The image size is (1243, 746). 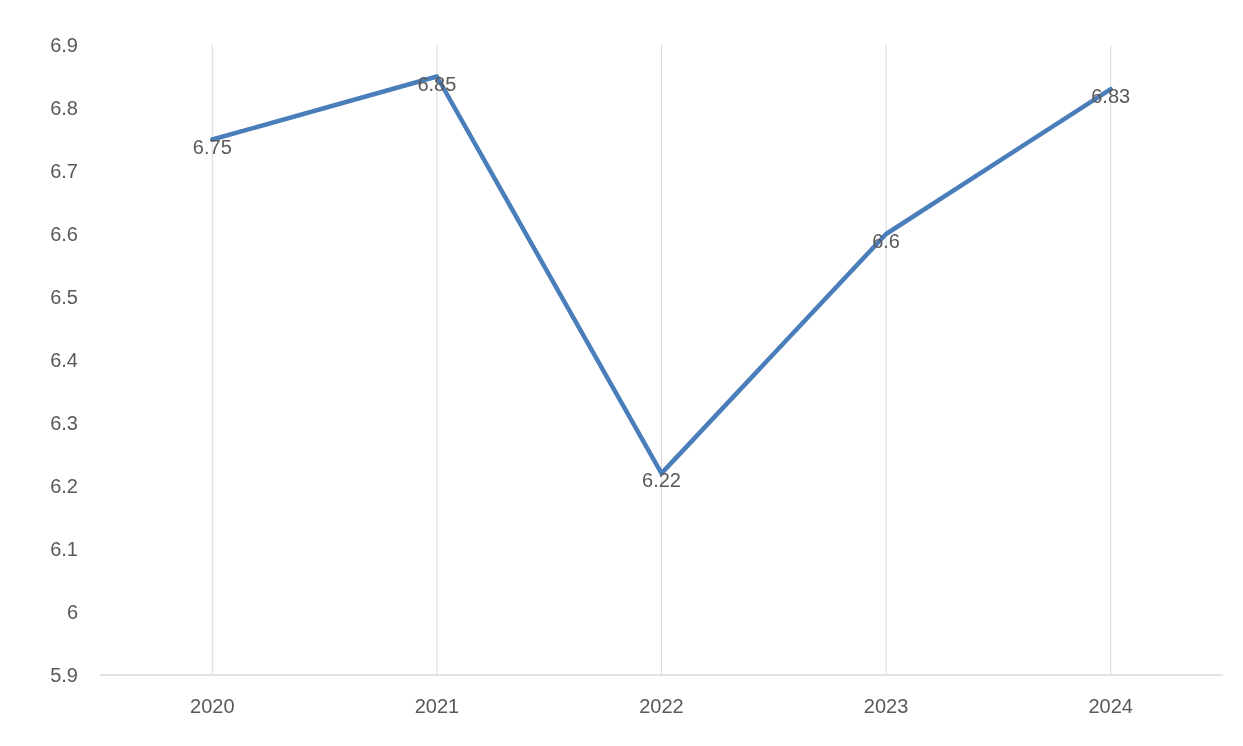 What do you see at coordinates (64, 360) in the screenshot?
I see `y-tick-label: 6.4` at bounding box center [64, 360].